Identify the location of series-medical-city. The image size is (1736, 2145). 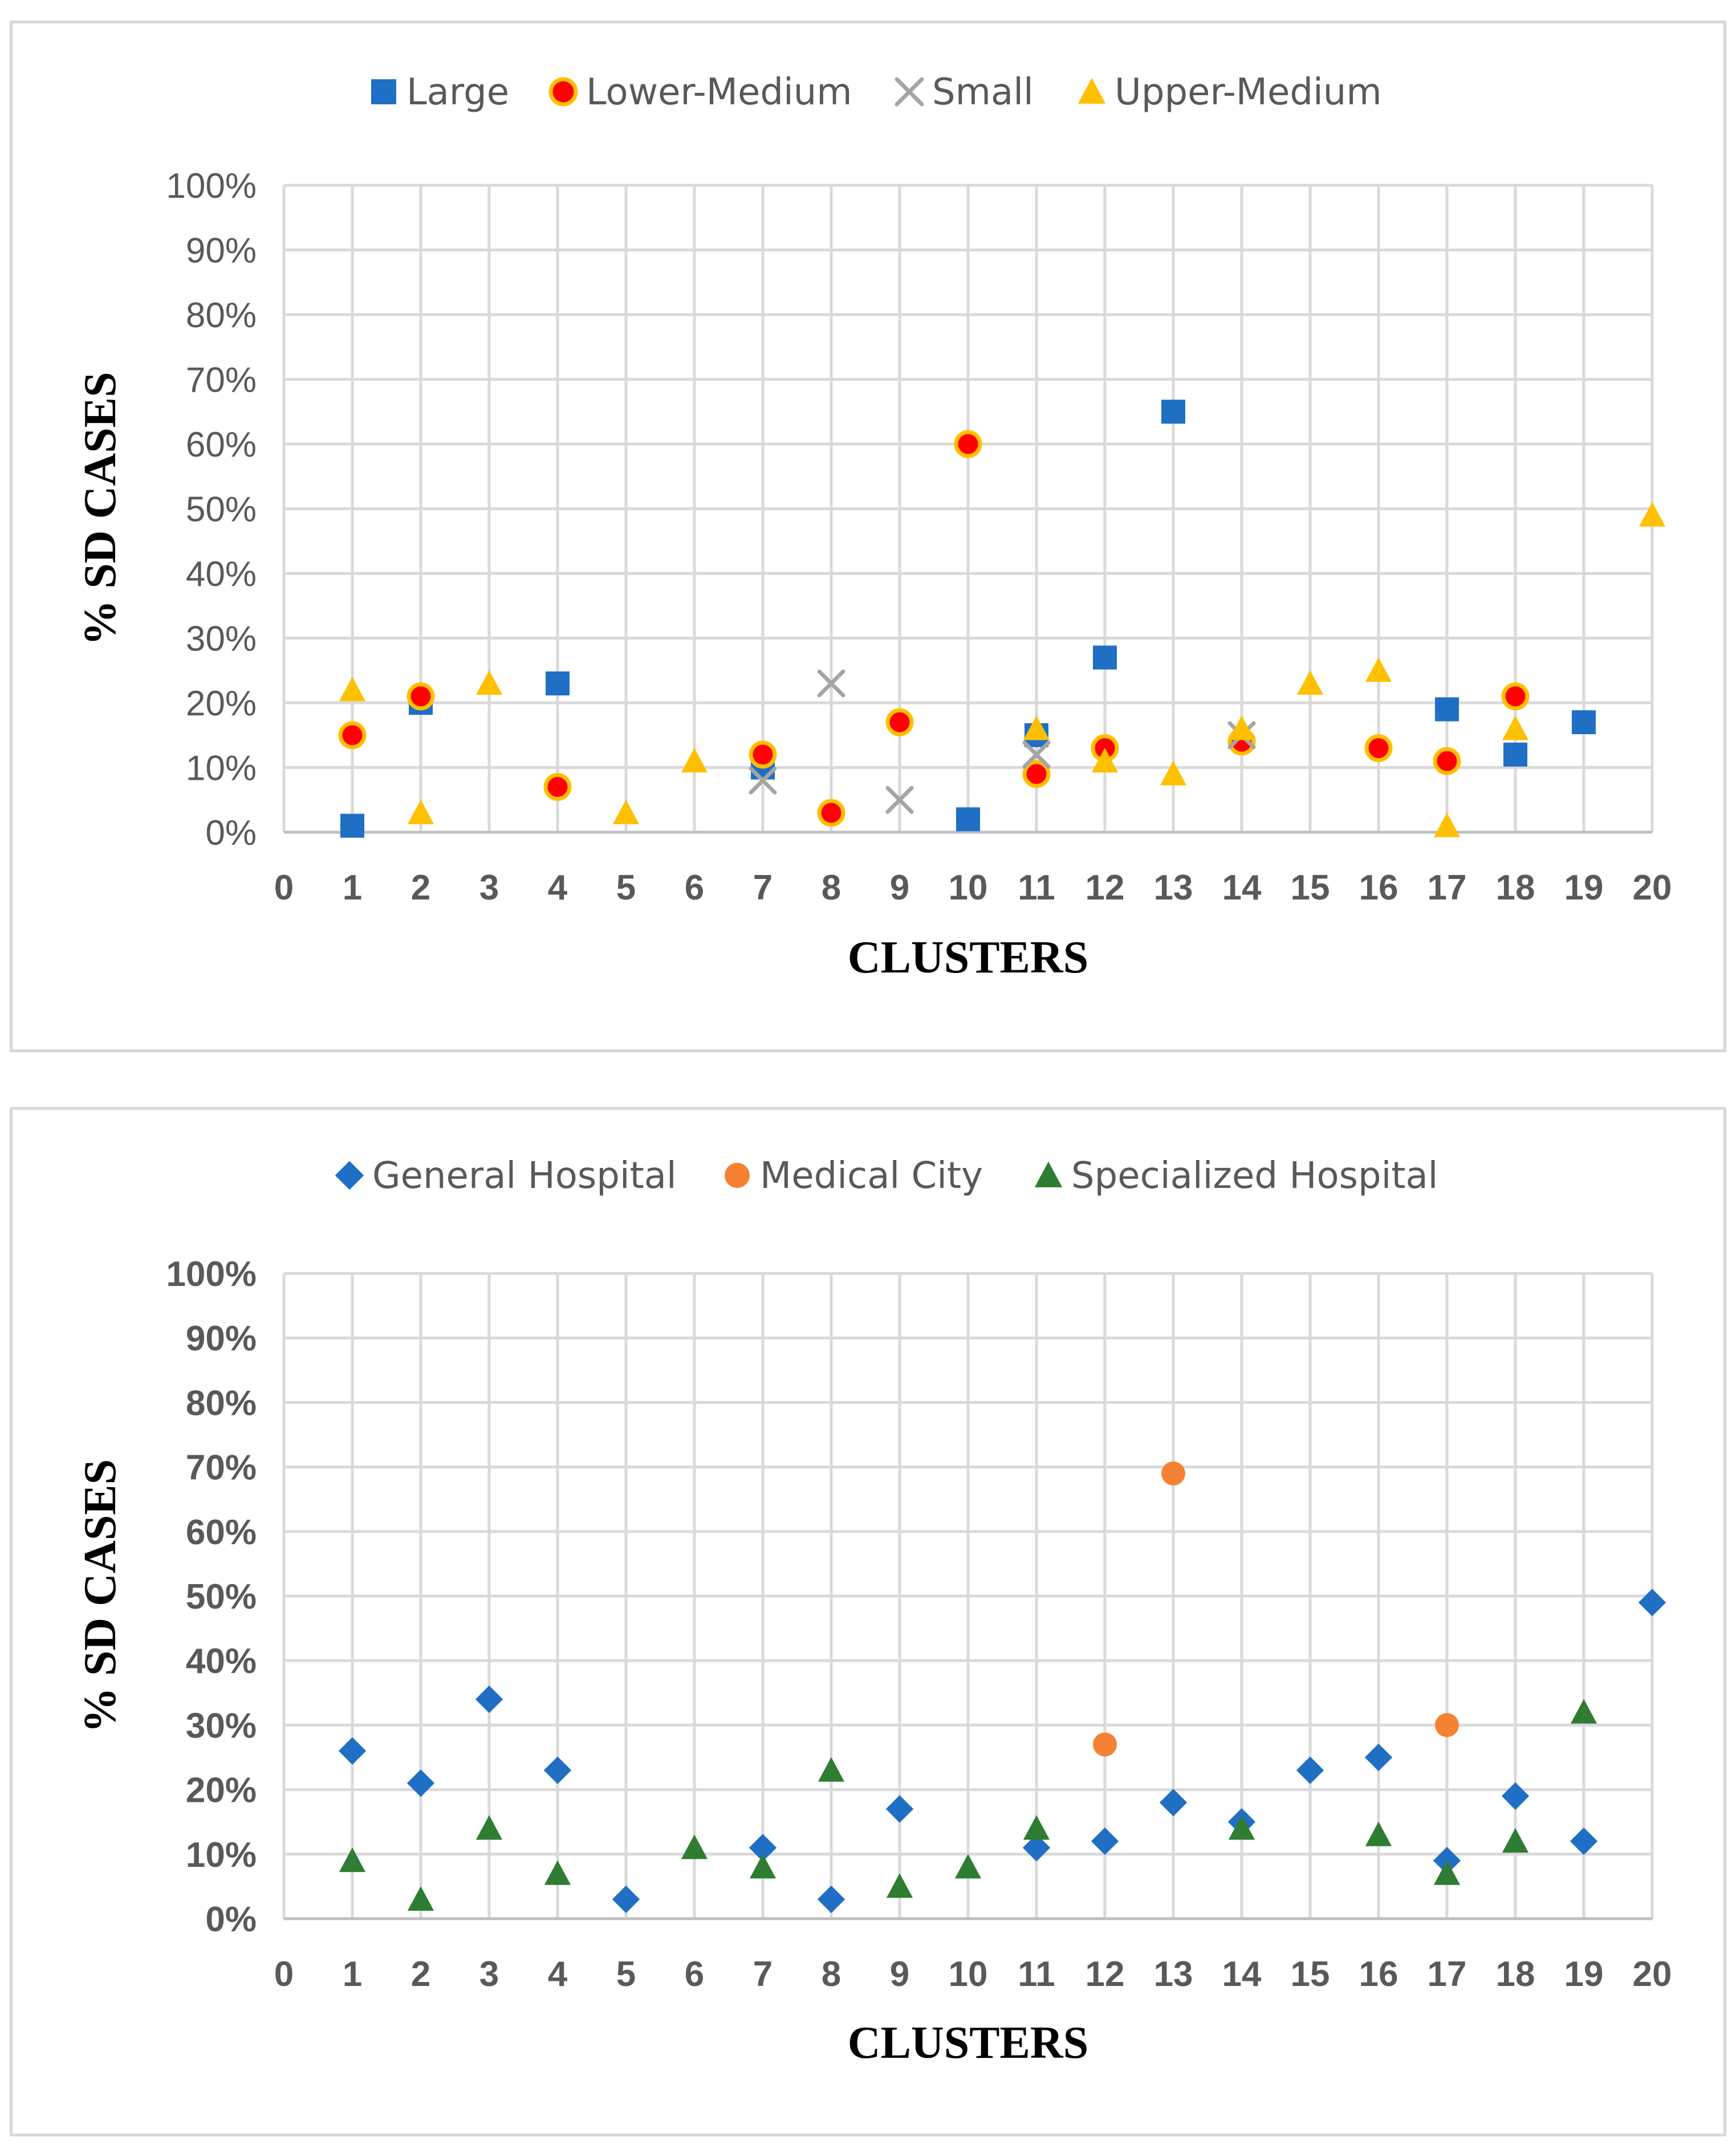
(1276, 1609).